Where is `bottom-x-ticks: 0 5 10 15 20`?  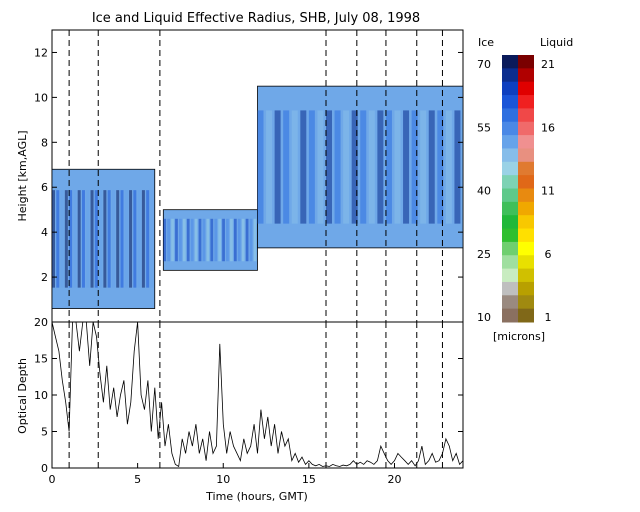
bottom-x-ticks: 0 5 10 15 20 is located at coordinates (225, 474).